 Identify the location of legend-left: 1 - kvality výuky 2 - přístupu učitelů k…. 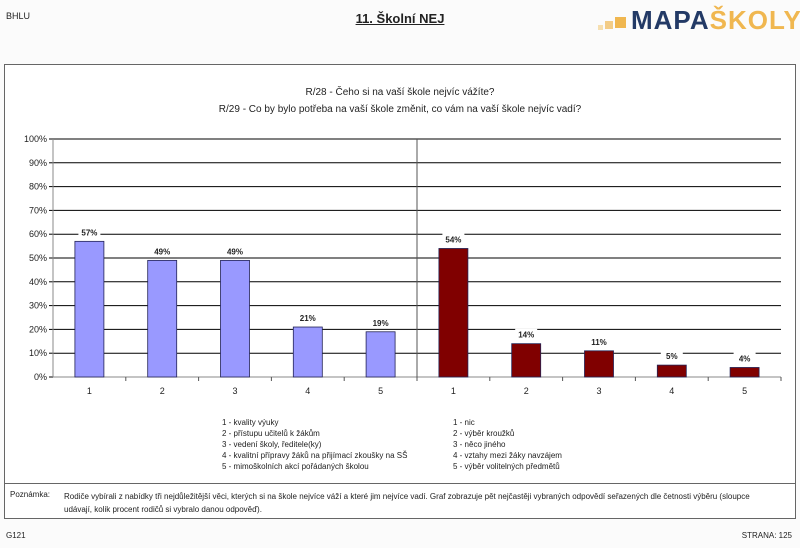
(314, 444).